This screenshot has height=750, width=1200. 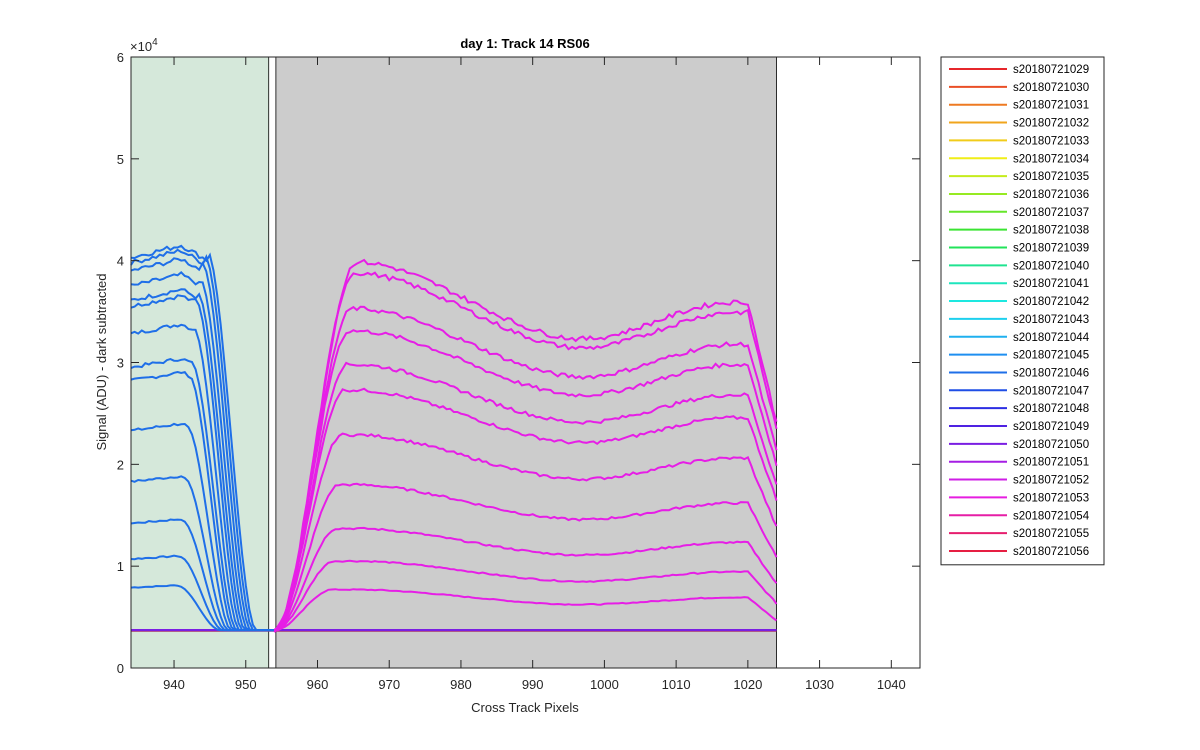 What do you see at coordinates (1051, 231) in the screenshot?
I see `legend-label: s20180721038` at bounding box center [1051, 231].